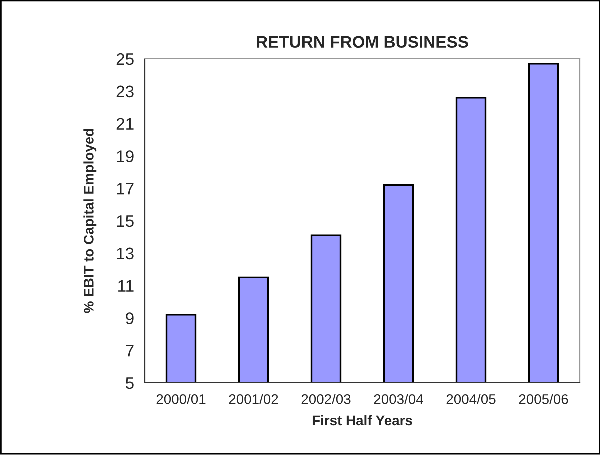 Image resolution: width=601 pixels, height=455 pixels. Describe the element at coordinates (125, 124) in the screenshot. I see `y-tick-label: 21` at that location.